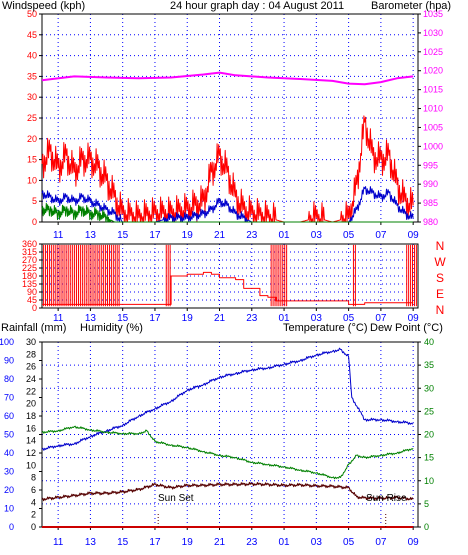 This screenshot has height=555, width=468. What do you see at coordinates (386, 498) in the screenshot?
I see `sun-rise-label: Sun Rise` at bounding box center [386, 498].